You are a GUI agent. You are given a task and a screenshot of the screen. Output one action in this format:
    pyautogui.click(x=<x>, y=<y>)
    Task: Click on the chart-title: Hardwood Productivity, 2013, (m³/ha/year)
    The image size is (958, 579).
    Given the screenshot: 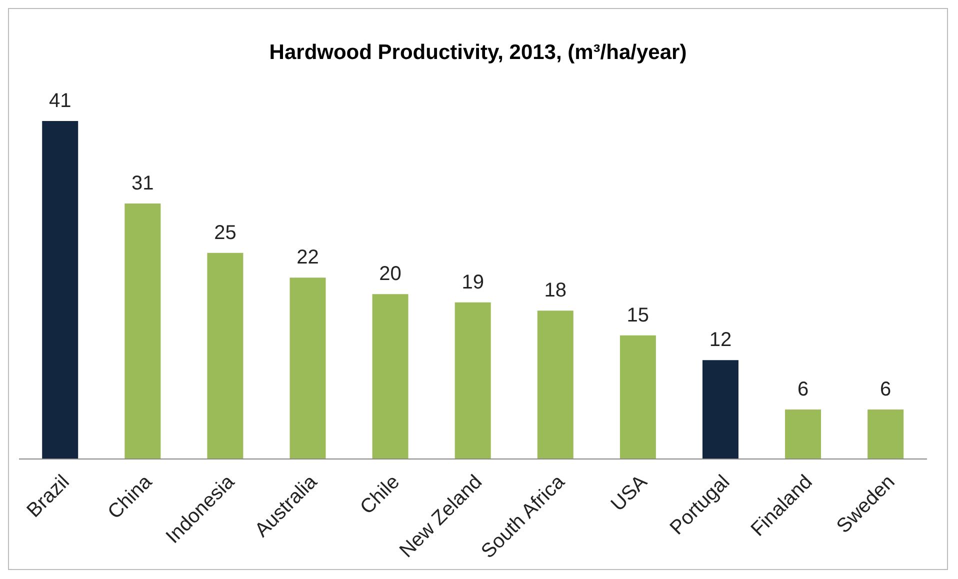 What is the action you would take?
    pyautogui.click(x=478, y=53)
    